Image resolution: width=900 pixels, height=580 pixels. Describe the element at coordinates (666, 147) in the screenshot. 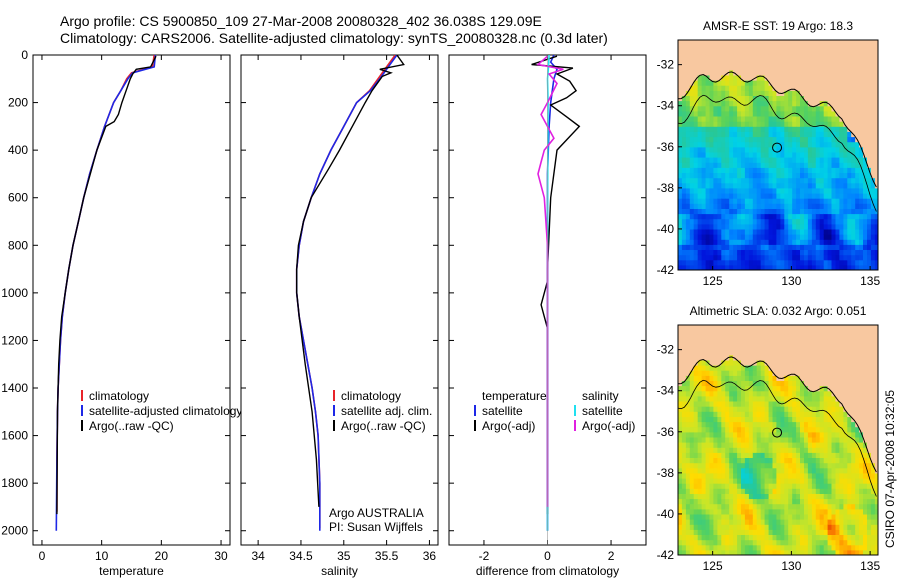

I see `sst_map-ytick-label: -36` at that location.